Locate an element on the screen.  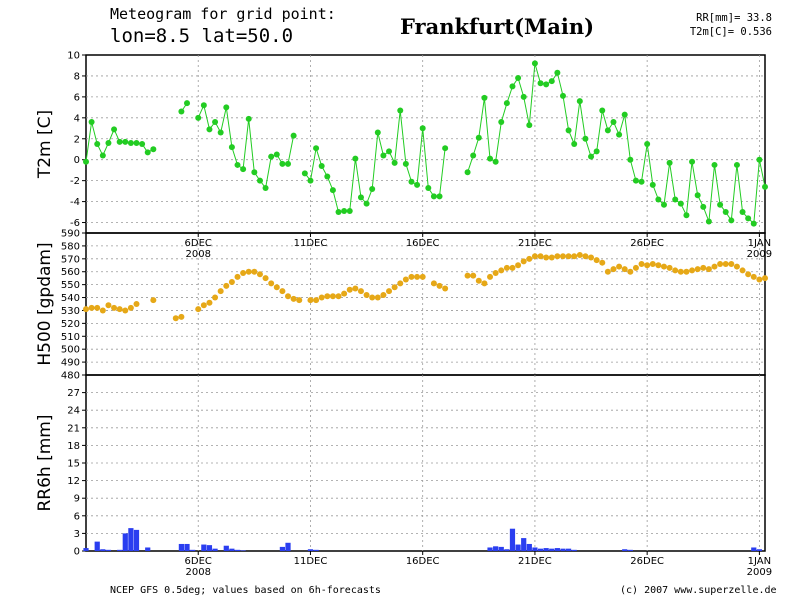
rr6h-ytick-label: 18 is located at coordinates (73, 446).